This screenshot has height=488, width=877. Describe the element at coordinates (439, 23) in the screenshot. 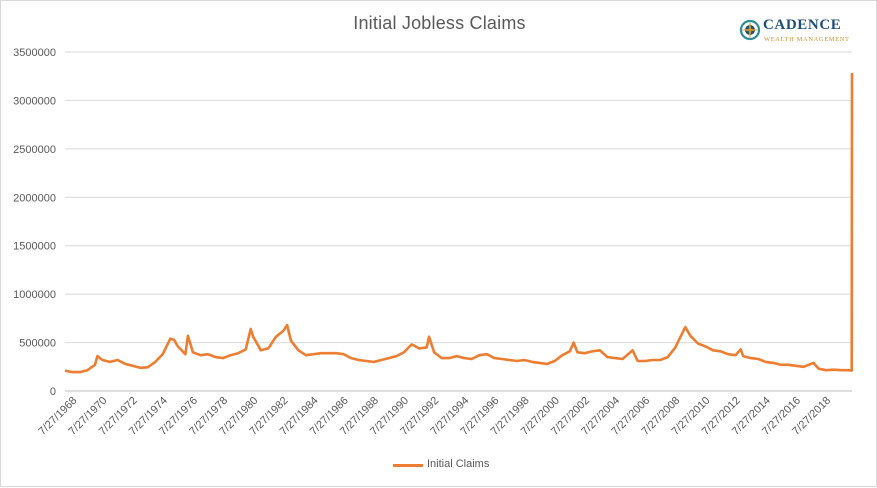

I see `chart-title: Initial Jobless Claims` at that location.